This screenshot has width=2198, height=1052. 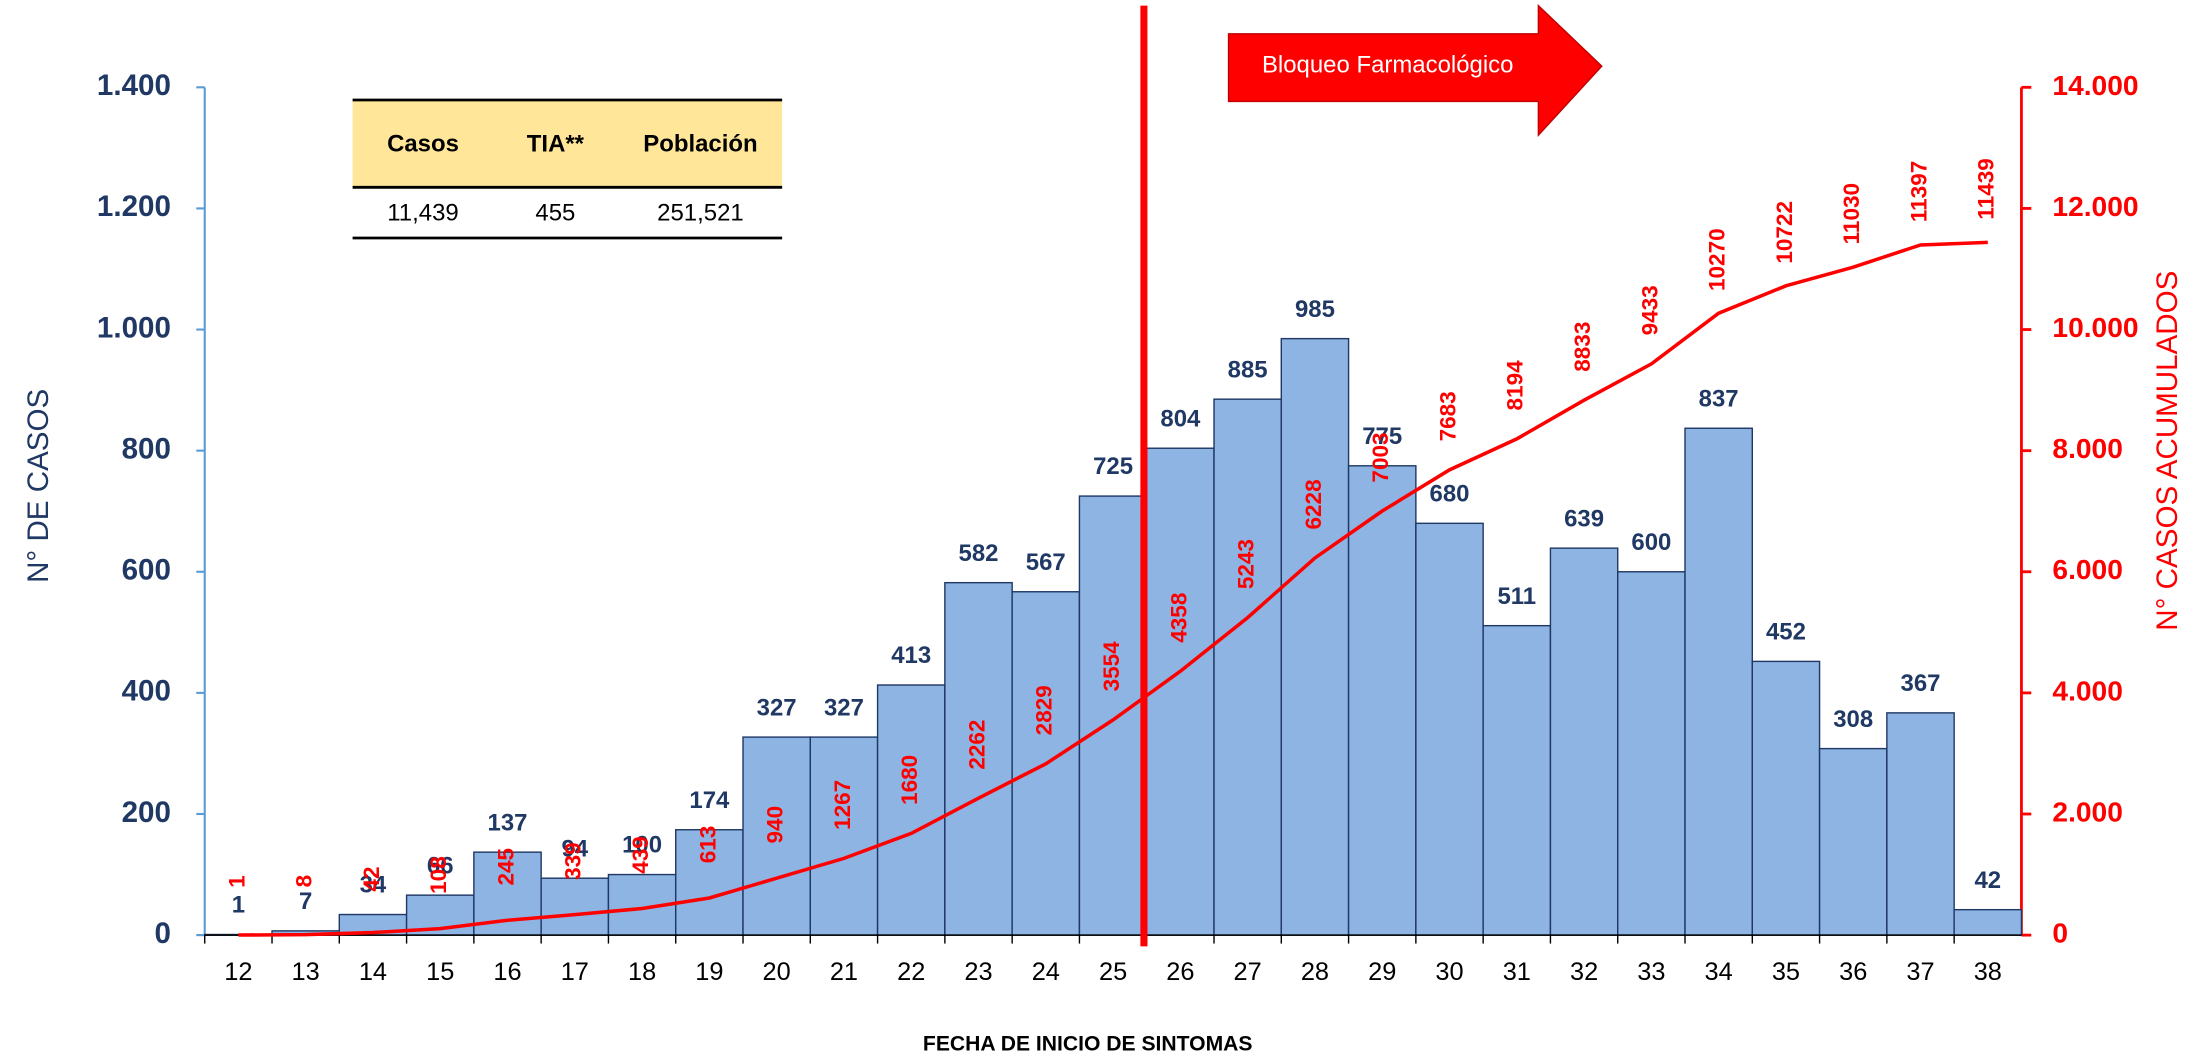 What do you see at coordinates (1986, 188) in the screenshot?
I see `line-value-label: 11439` at bounding box center [1986, 188].